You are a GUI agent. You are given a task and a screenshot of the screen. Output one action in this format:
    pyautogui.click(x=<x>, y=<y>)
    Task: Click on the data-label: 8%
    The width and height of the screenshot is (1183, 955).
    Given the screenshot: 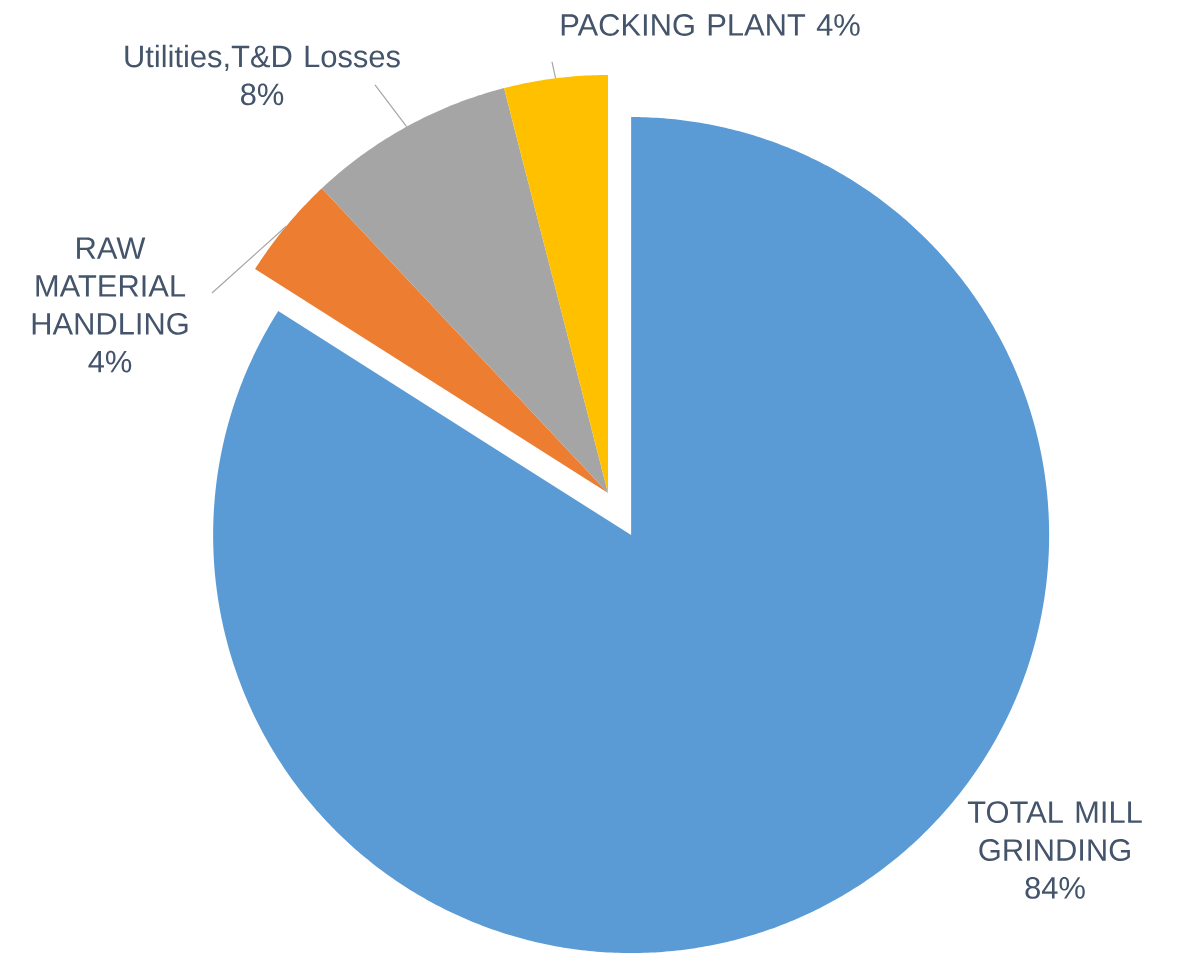 What is the action you would take?
    pyautogui.click(x=262, y=94)
    